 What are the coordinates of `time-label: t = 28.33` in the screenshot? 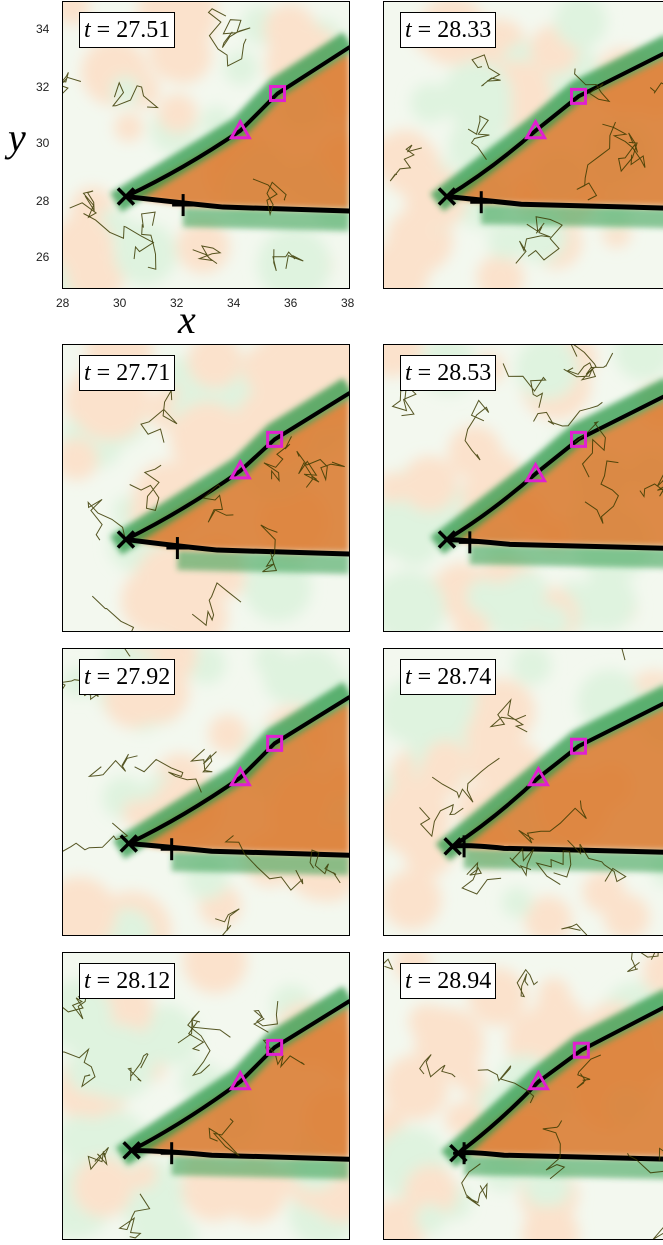 It's located at (448, 30).